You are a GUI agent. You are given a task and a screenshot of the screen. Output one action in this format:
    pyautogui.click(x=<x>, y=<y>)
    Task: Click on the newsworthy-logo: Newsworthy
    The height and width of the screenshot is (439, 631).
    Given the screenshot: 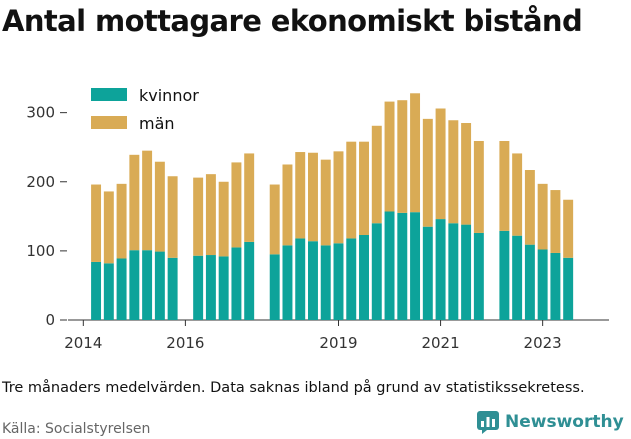 What is the action you would take?
    pyautogui.click(x=550, y=422)
    